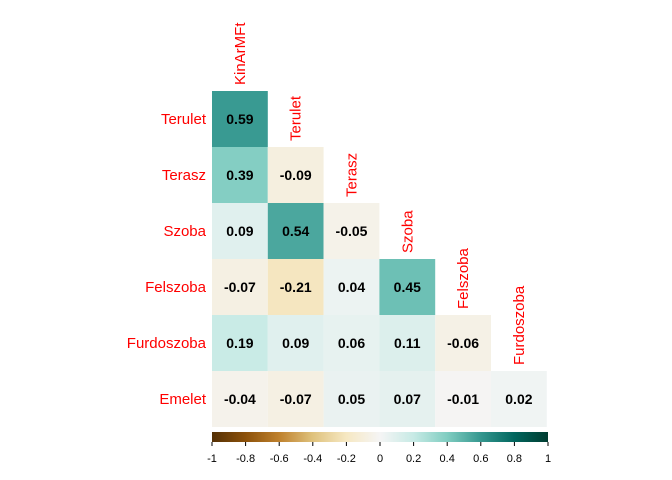 The image size is (672, 480). Describe the element at coordinates (176, 287) in the screenshot. I see `row-label: Felszoba` at that location.